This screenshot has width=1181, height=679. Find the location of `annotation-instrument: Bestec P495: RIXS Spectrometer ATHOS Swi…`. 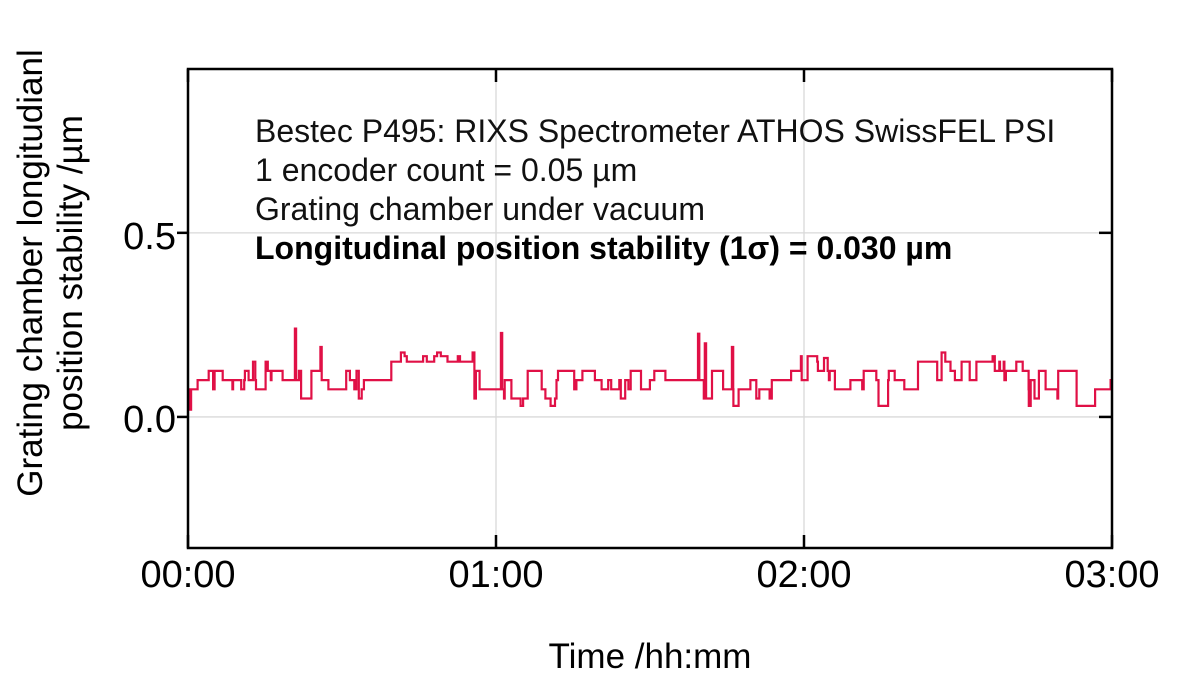

annotation-instrument: Bestec P495: RIXS Spectrometer ATHOS Swi… is located at coordinates (655, 131).